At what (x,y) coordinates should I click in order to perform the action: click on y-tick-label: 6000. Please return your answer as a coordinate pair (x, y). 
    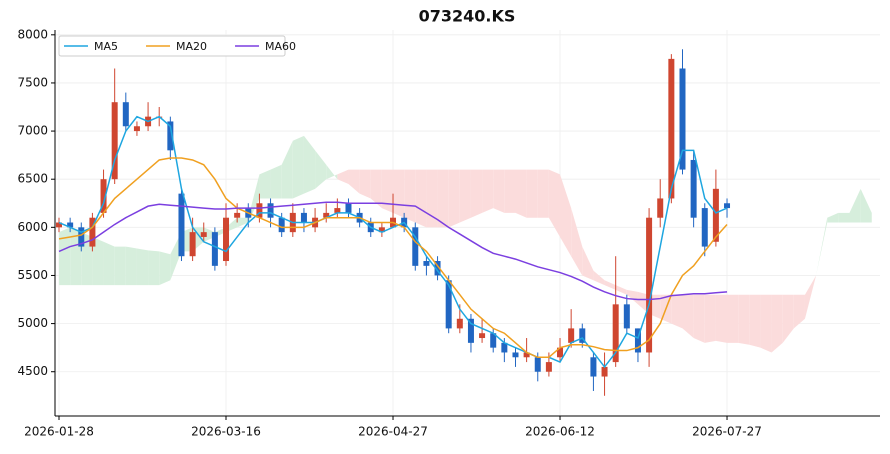
    Looking at the image, I should click on (32, 227).